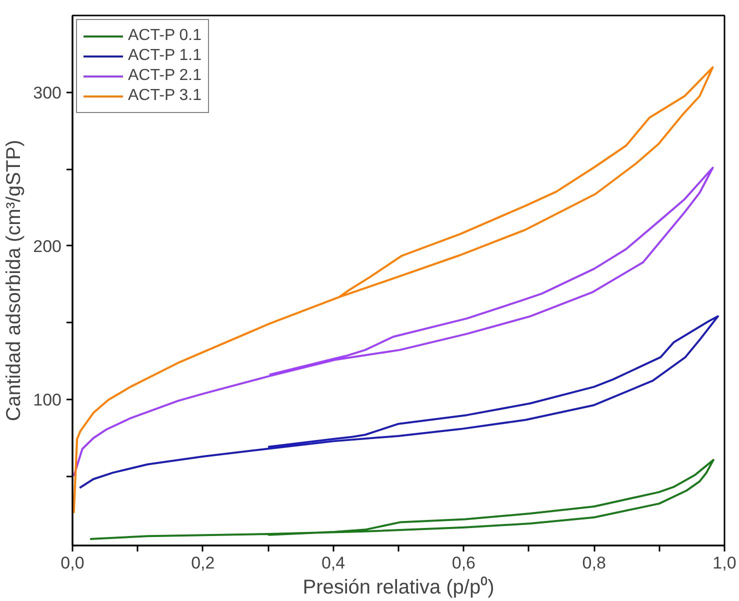  Describe the element at coordinates (724, 563) in the screenshot. I see `x-tick-label: 1,0` at that location.